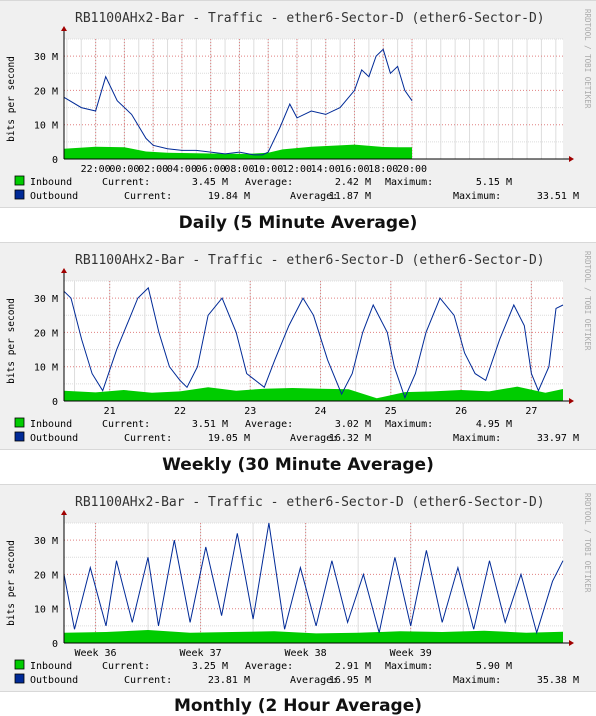  What do you see at coordinates (210, 424) in the screenshot?
I see `legend-current-value: 3.51 M` at bounding box center [210, 424].